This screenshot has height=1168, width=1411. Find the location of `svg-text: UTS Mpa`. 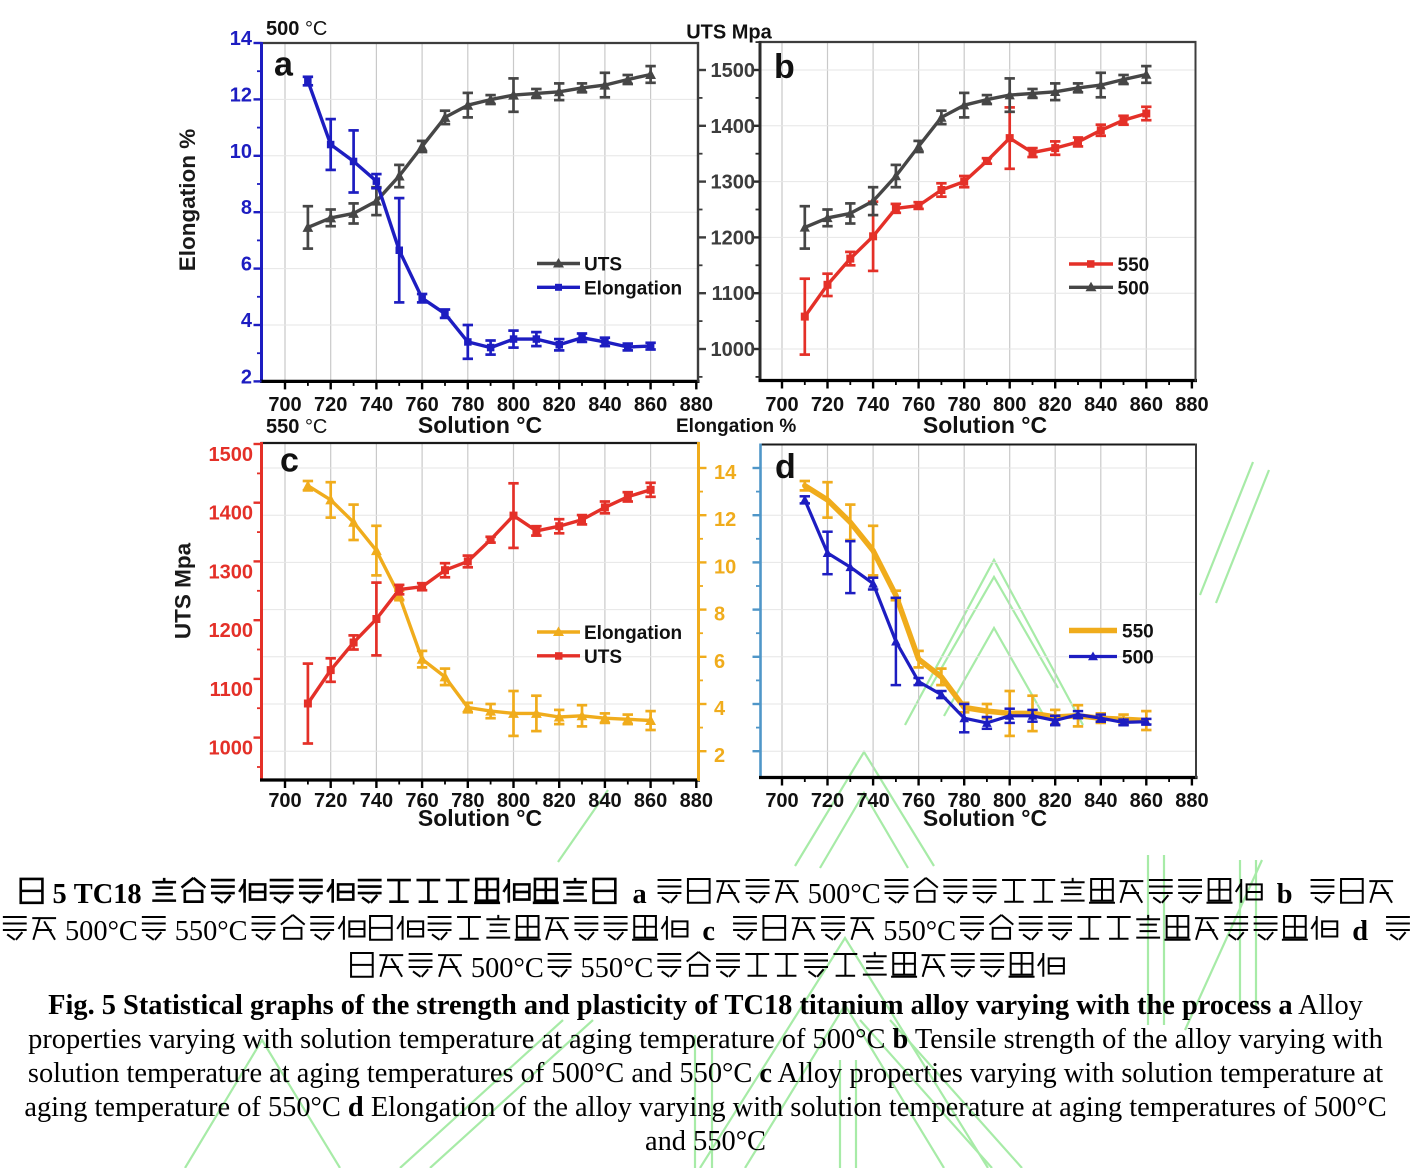

svg-text: UTS Mpa is located at coordinates (729, 33).